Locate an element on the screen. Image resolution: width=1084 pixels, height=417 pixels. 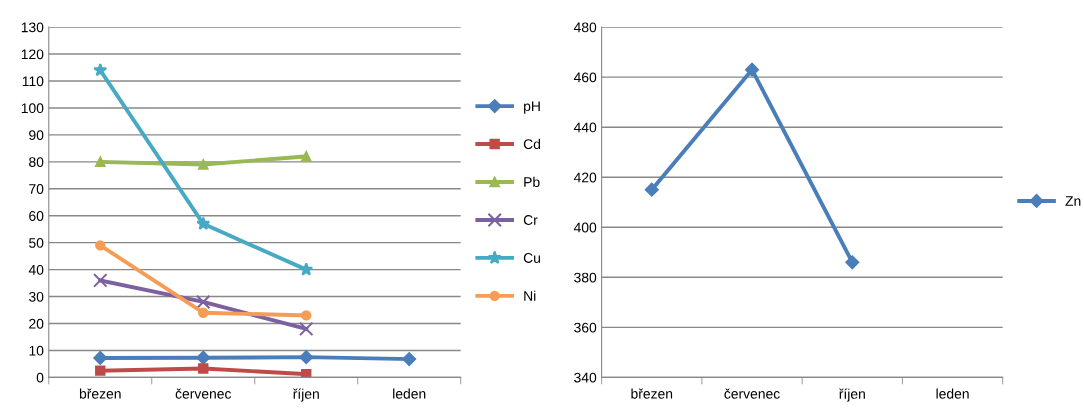
y-tick-label: 440 is located at coordinates (585, 127).